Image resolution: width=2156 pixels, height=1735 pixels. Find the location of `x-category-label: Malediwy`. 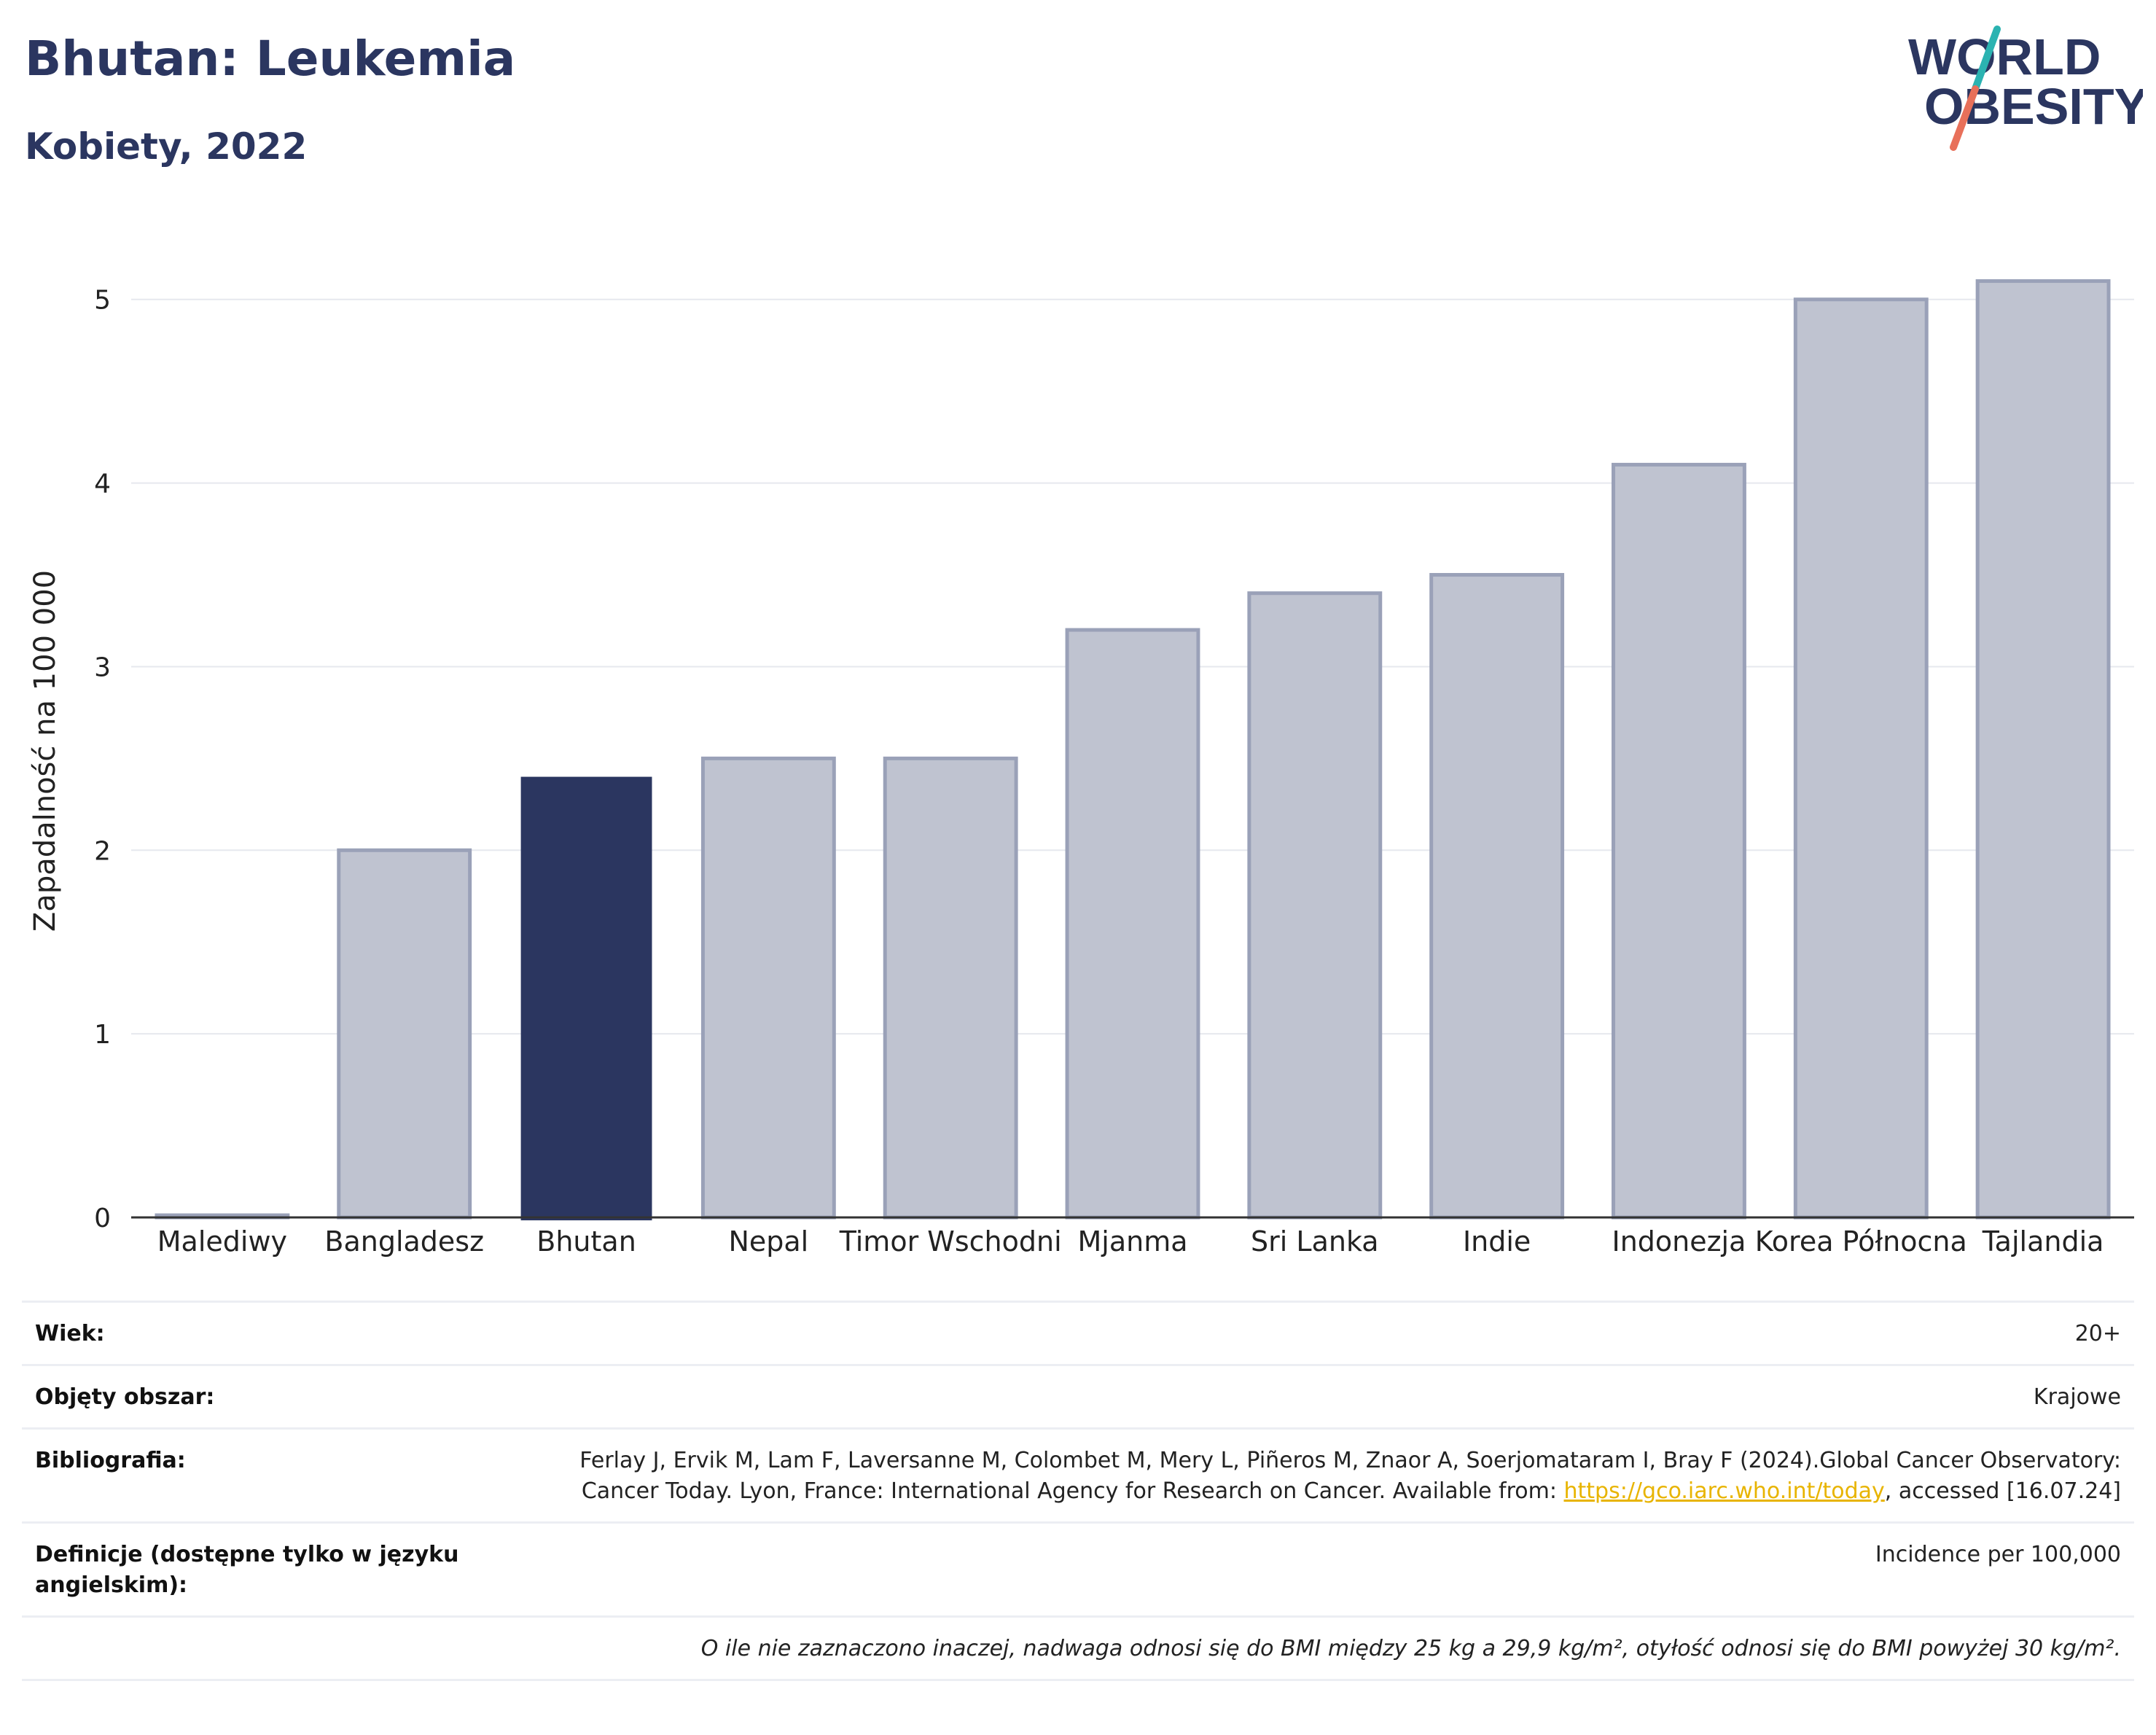

x-category-label: Malediwy is located at coordinates (222, 1241).